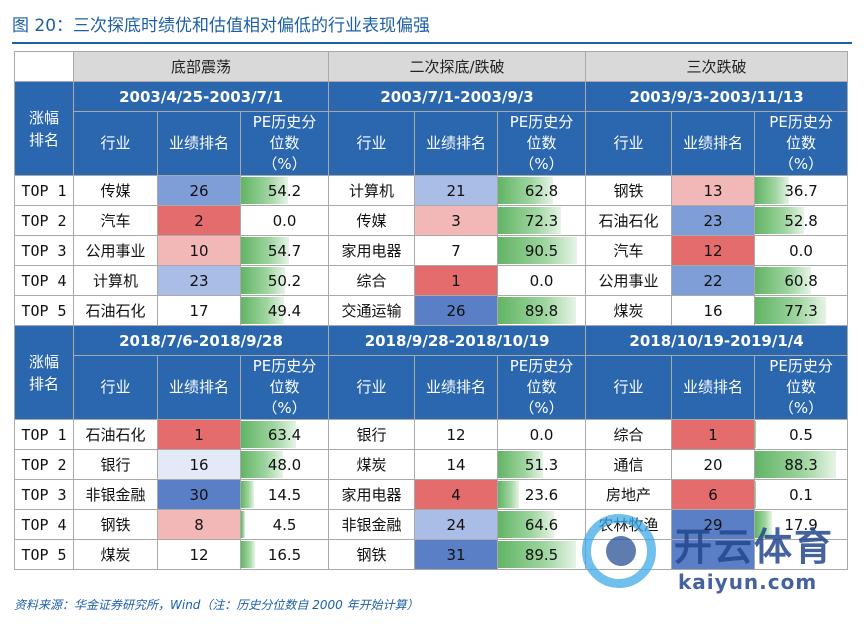 This screenshot has width=864, height=629. What do you see at coordinates (431, 190) in the screenshot?
I see `table-row: TOP 1 传媒 26 54.2 计算机 21 62.8 钢铁 13 36.7` at bounding box center [431, 190].